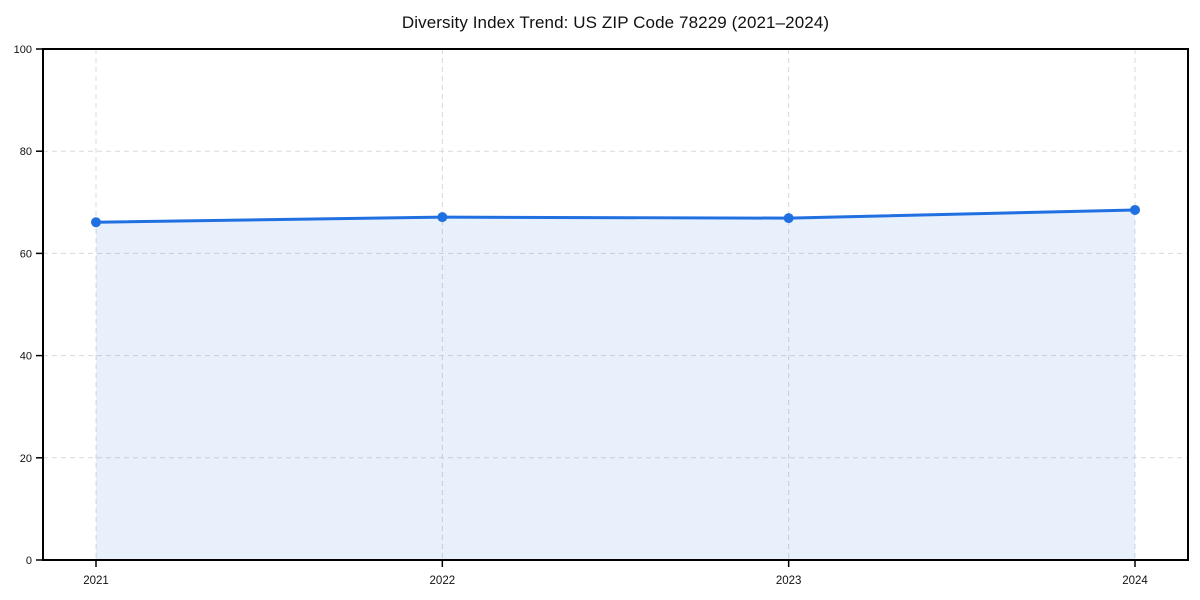 Image resolution: width=1200 pixels, height=600 pixels. What do you see at coordinates (26, 459) in the screenshot?
I see `y-tick-label: 20` at bounding box center [26, 459].